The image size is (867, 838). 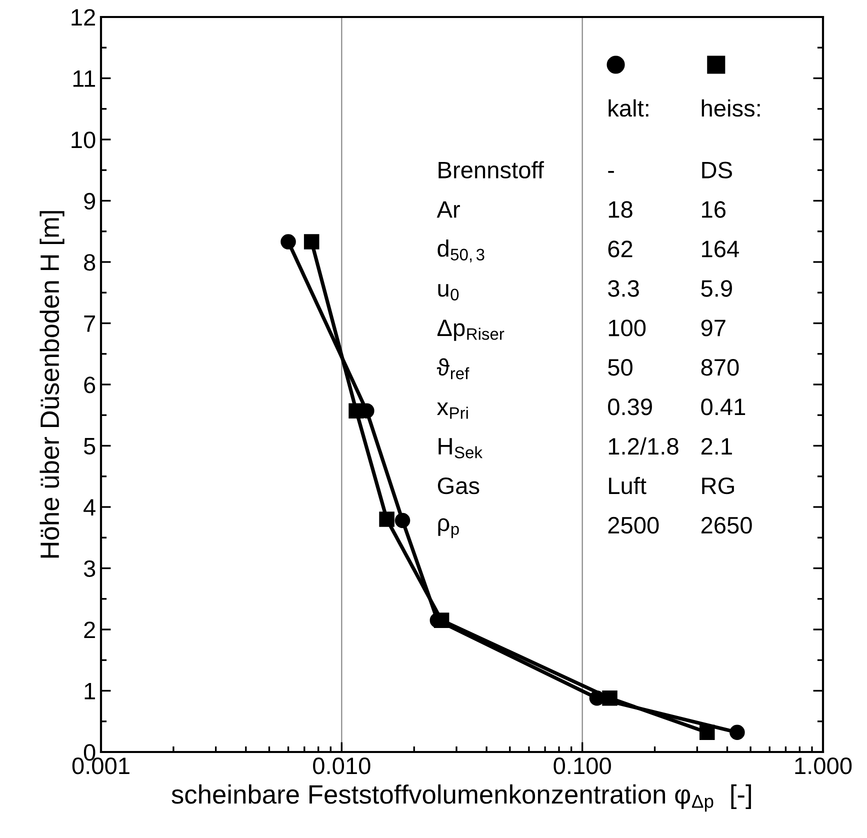 I want to click on annotation: 97, so click(x=713, y=328).